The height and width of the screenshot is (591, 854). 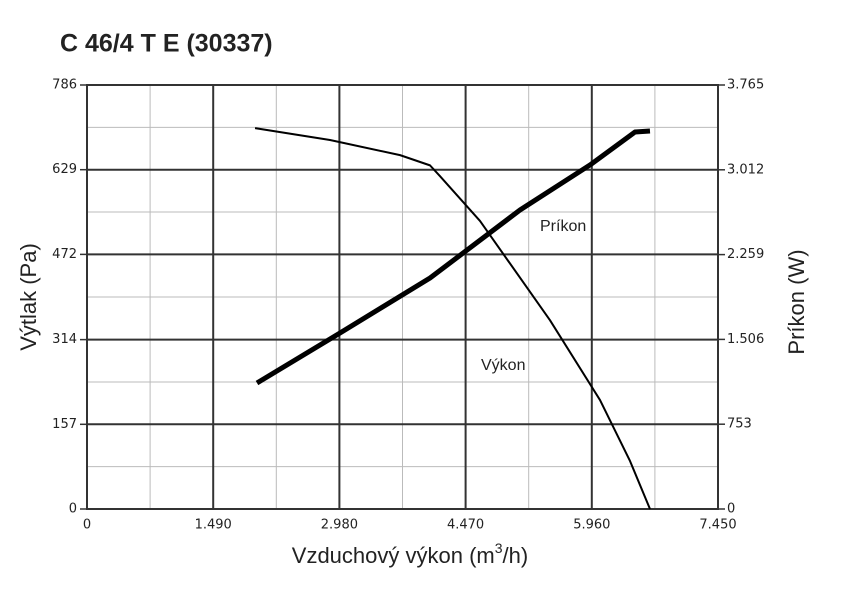 What do you see at coordinates (731, 509) in the screenshot?
I see `y2-tick-label: 0` at bounding box center [731, 509].